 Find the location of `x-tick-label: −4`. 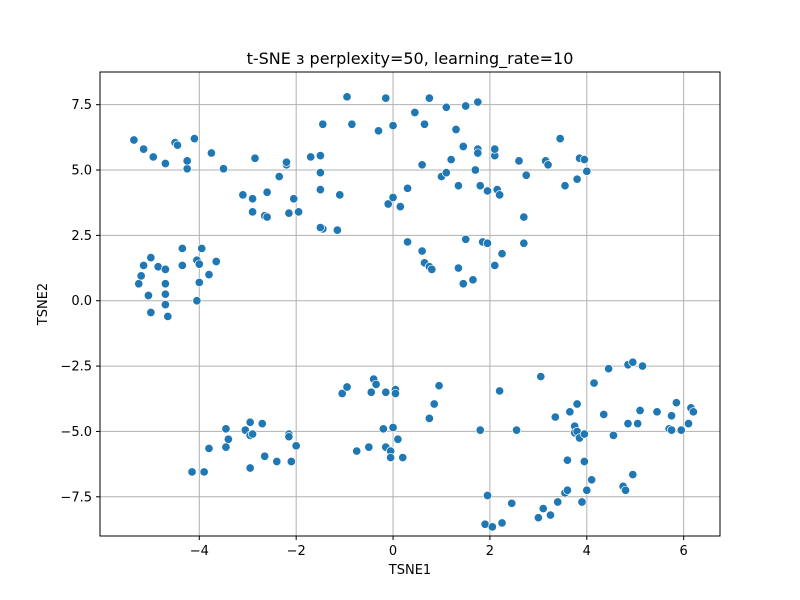

x-tick-label: −4 is located at coordinates (199, 551).